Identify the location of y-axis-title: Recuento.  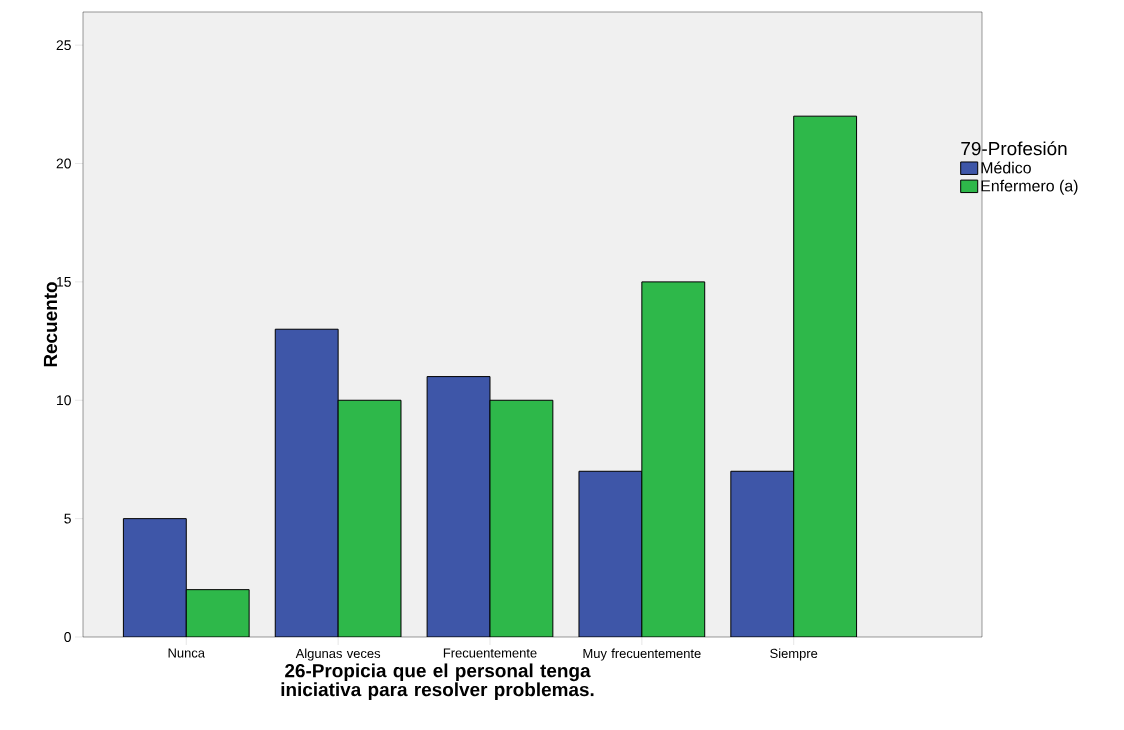
(50, 324).